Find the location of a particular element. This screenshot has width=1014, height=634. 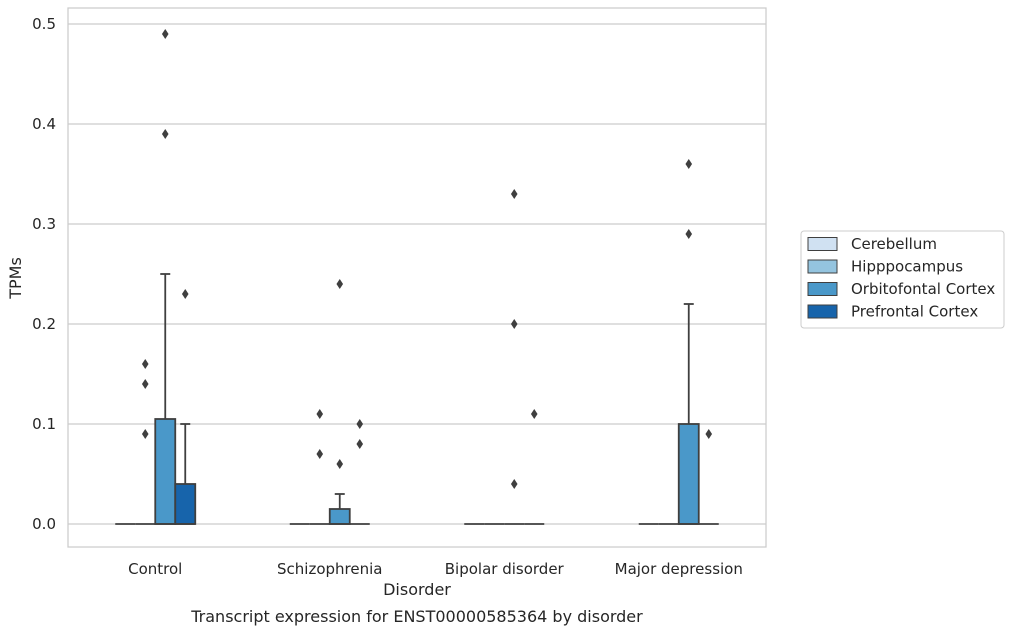

y-tick-label: 0.3 is located at coordinates (44, 224).